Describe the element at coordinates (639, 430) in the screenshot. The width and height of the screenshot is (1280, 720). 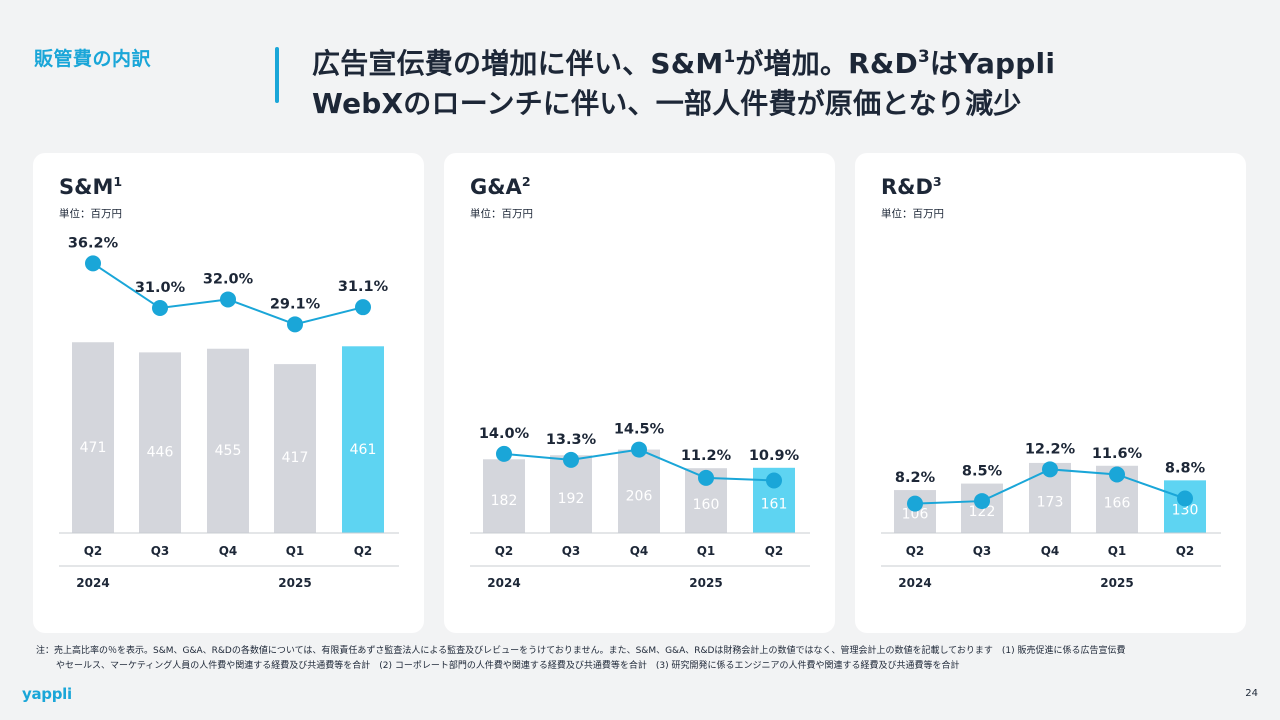
I see `ratio-label: 14.5%` at that location.